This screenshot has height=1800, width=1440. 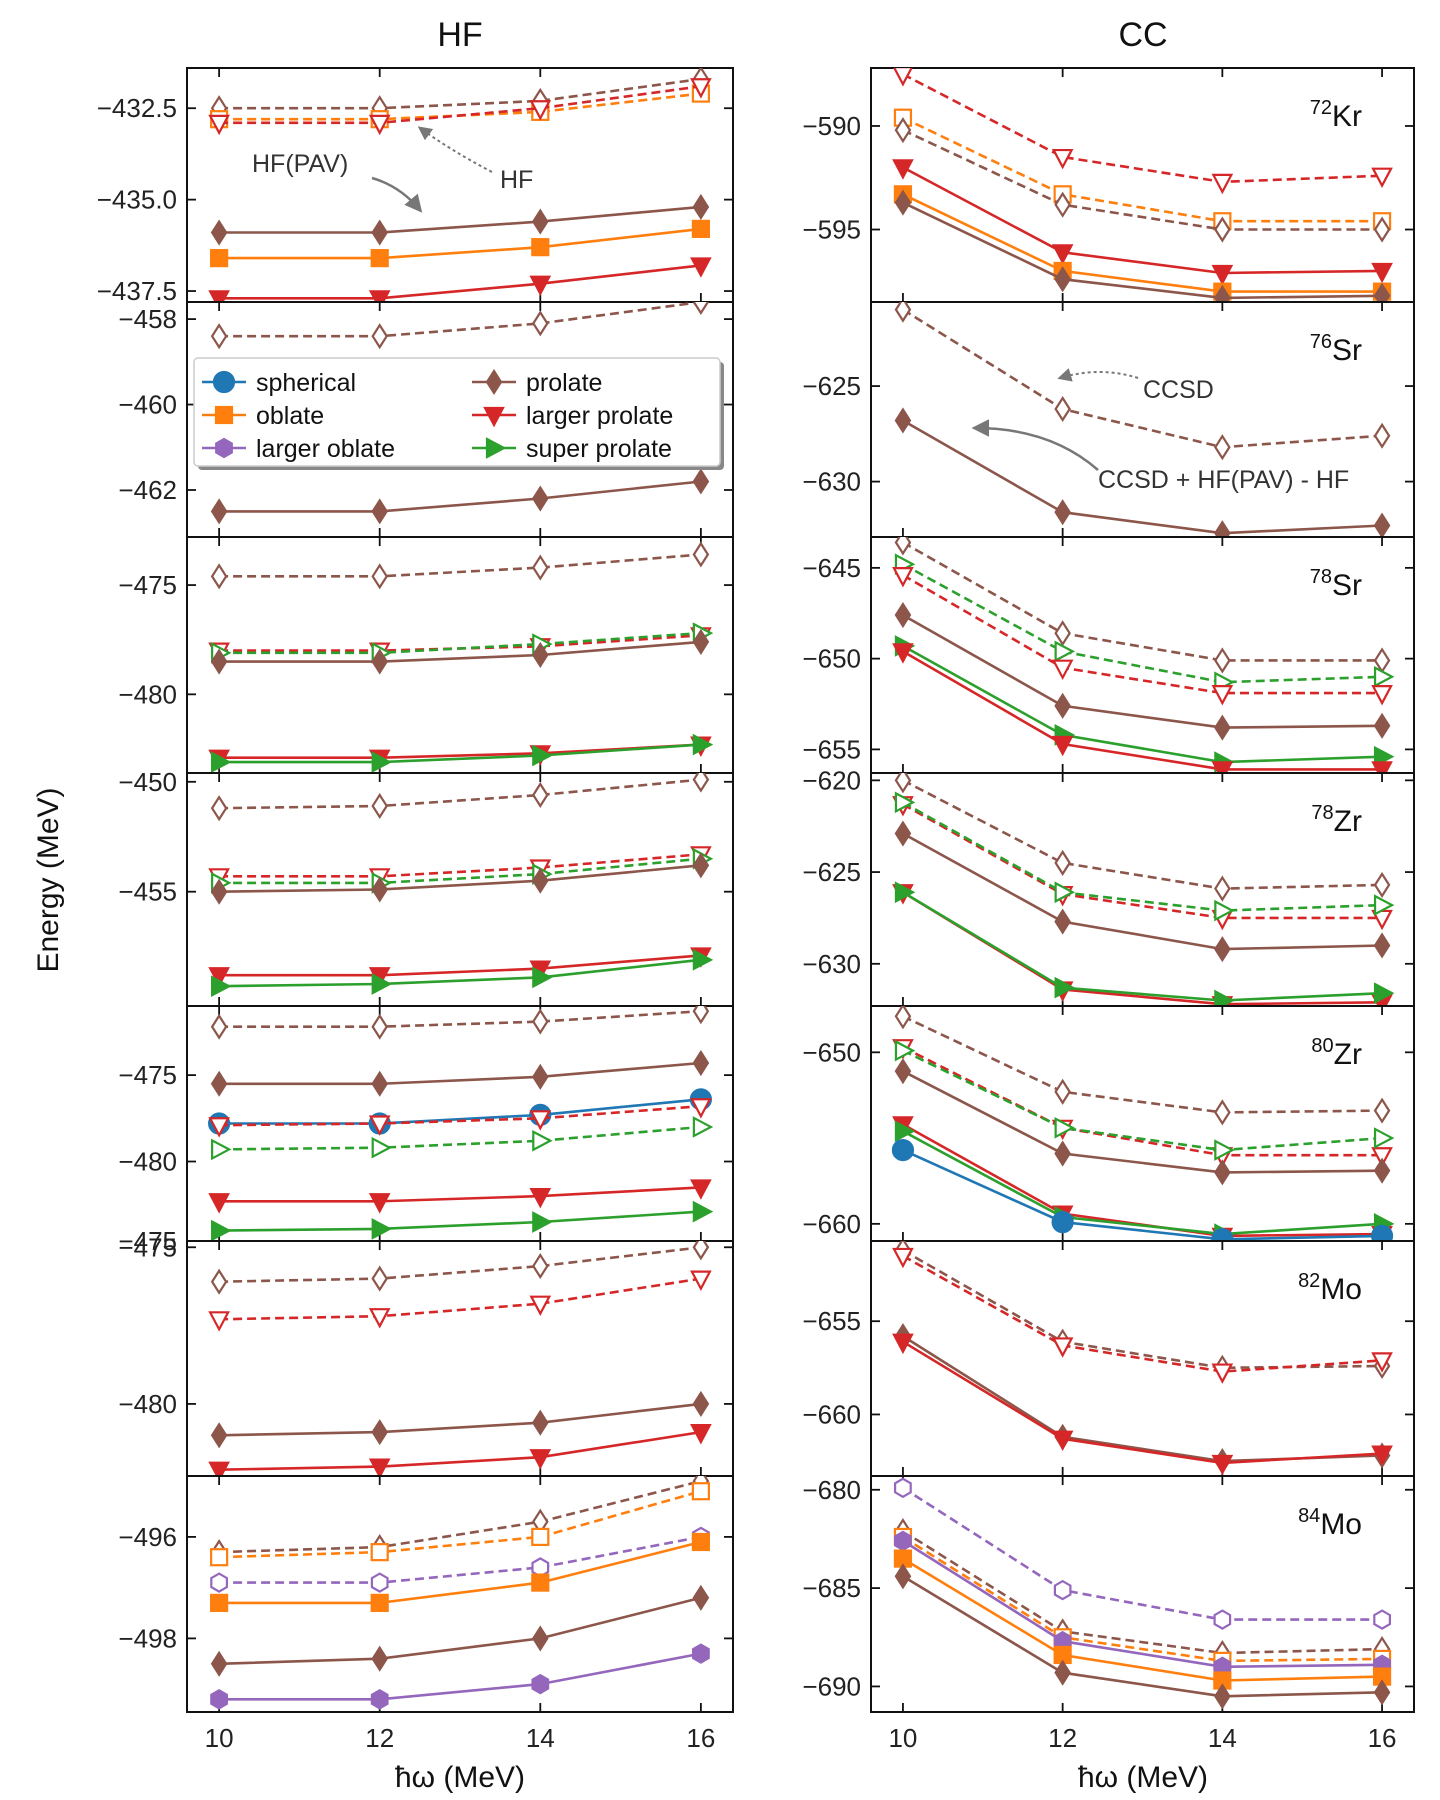 What do you see at coordinates (460, 865) in the screenshot?
I see `series-line-larger_prolate-dashed` at bounding box center [460, 865].